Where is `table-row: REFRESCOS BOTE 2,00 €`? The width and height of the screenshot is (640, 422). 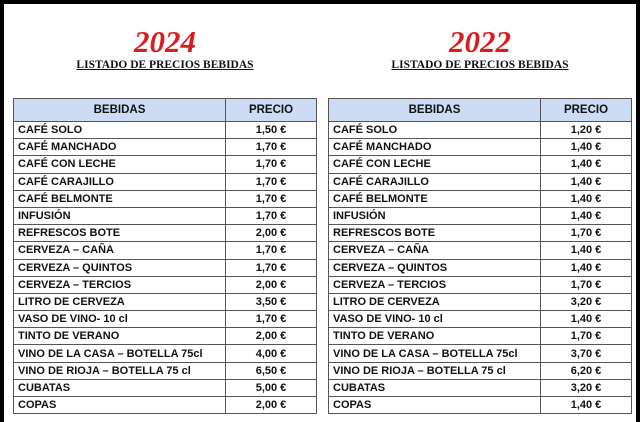
table-row: REFRESCOS BOTE 2,00 € is located at coordinates (165, 233).